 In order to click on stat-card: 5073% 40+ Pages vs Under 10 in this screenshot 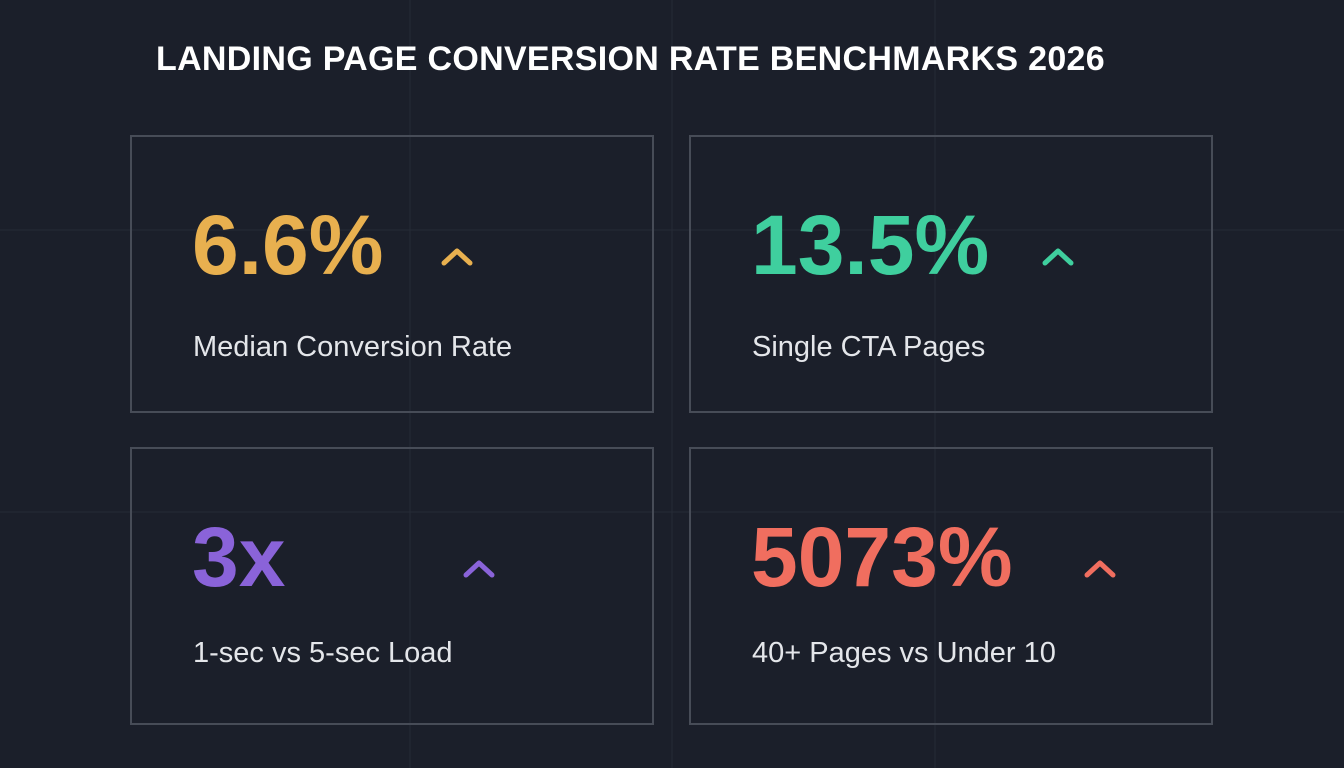, I will do `click(951, 586)`.